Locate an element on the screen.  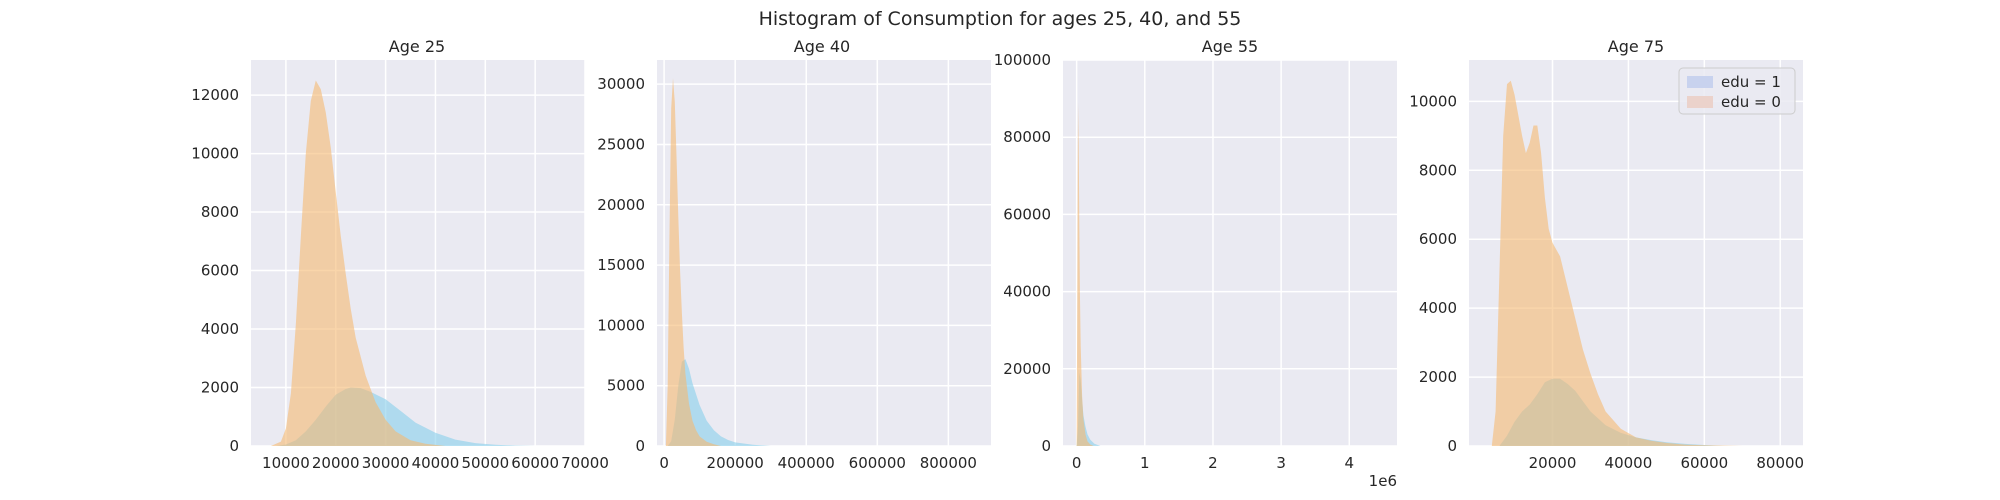
y-tick-label: 25000 is located at coordinates (621, 144).